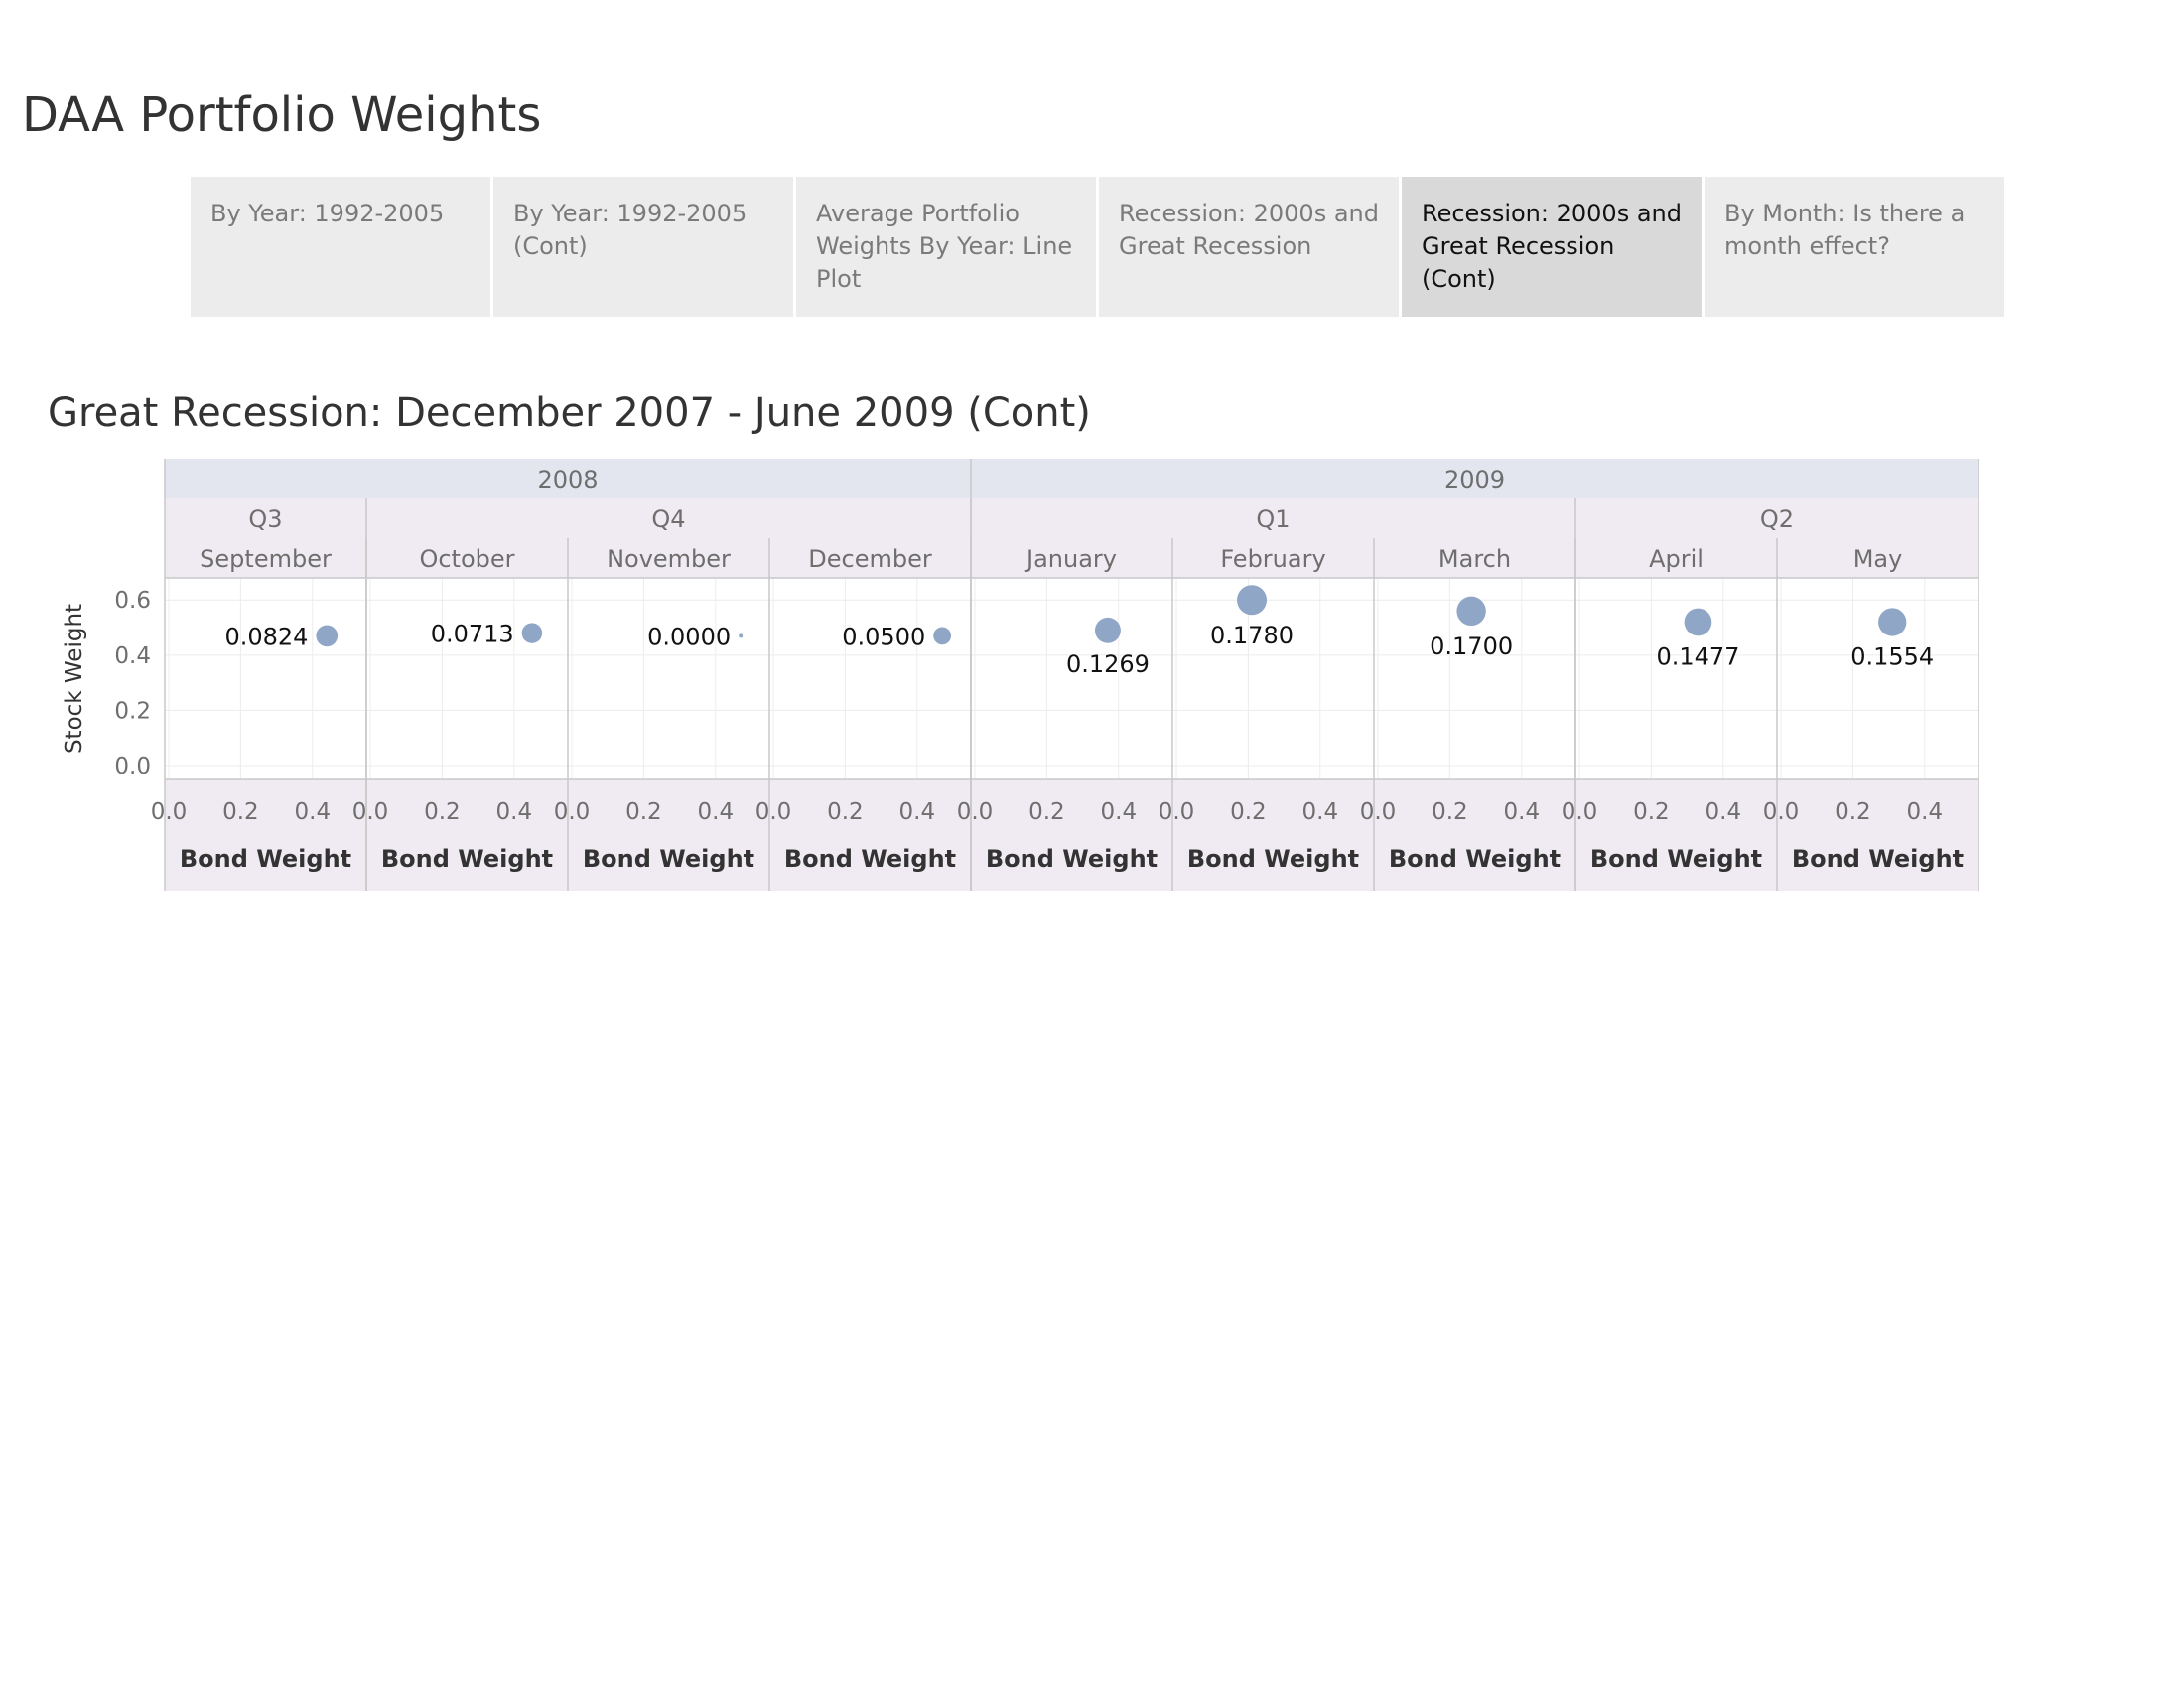 This screenshot has height=1688, width=2184. I want to click on x-axis-band, so click(1072, 835).